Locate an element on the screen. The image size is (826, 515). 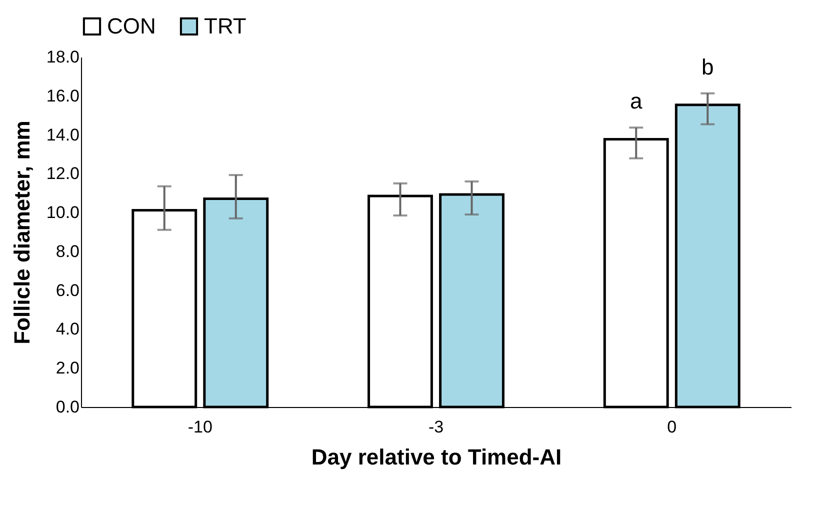
y-tick-label: 10.0 is located at coordinates (63, 212).